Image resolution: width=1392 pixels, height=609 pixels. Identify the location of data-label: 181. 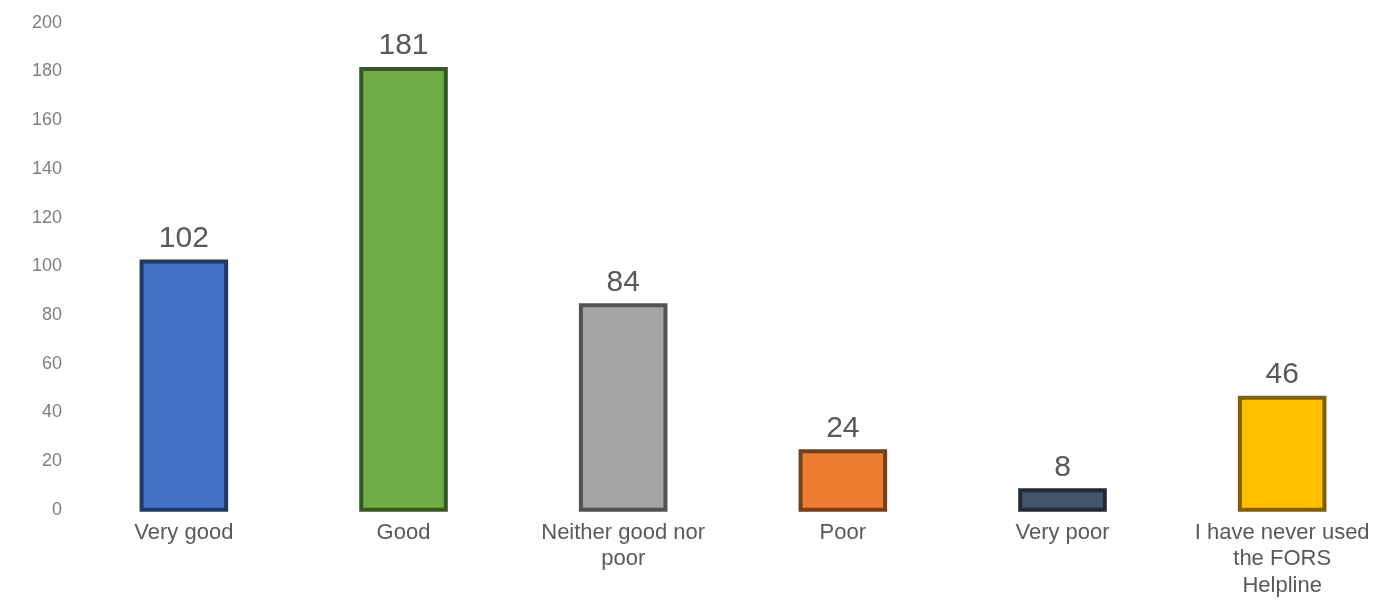
(403, 44).